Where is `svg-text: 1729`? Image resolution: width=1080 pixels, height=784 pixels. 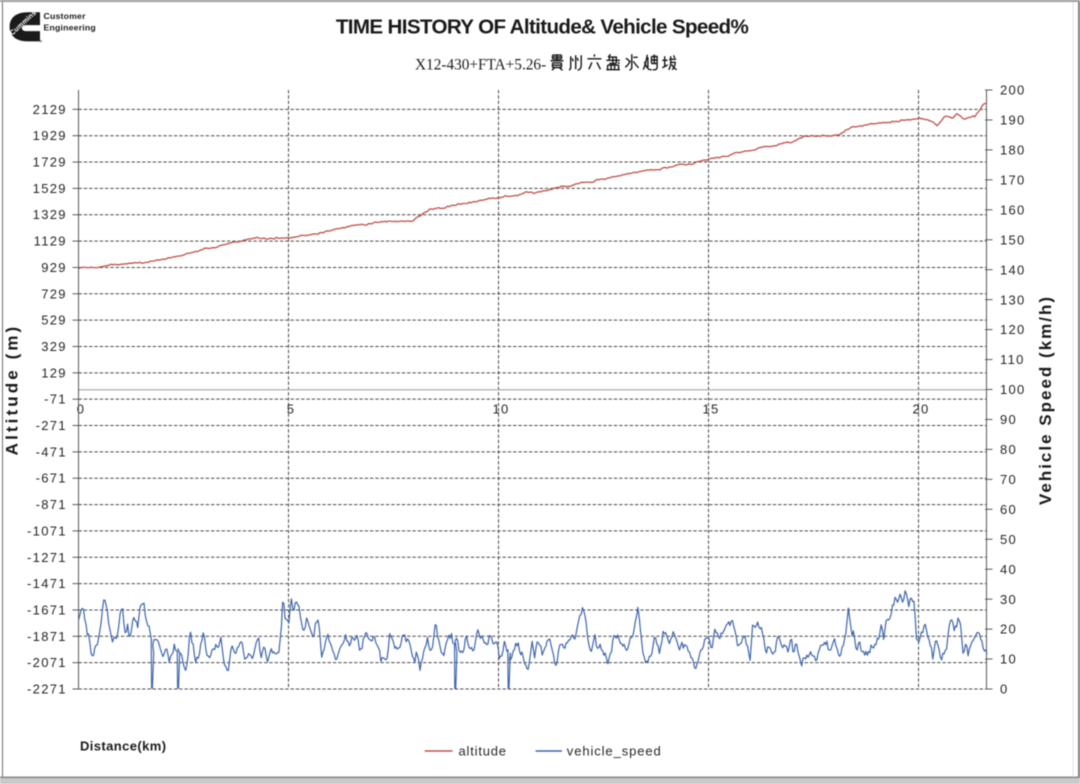 svg-text: 1729 is located at coordinates (50, 162).